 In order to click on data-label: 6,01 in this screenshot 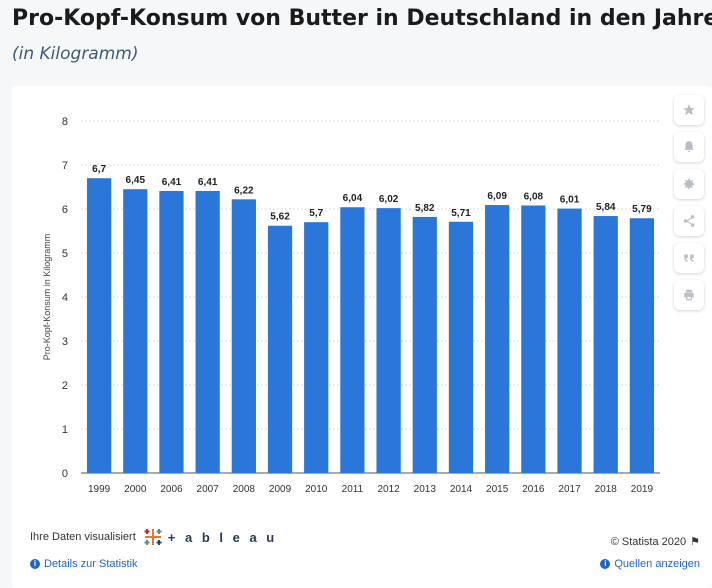, I will do `click(570, 200)`.